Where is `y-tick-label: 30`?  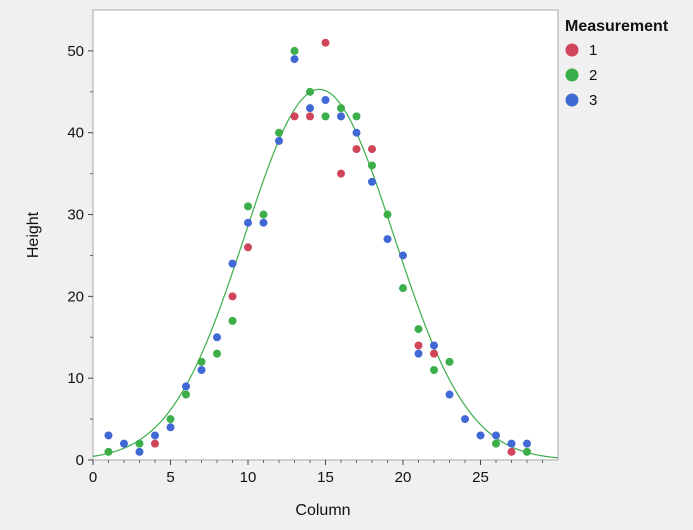 y-tick-label: 30 is located at coordinates (75, 215).